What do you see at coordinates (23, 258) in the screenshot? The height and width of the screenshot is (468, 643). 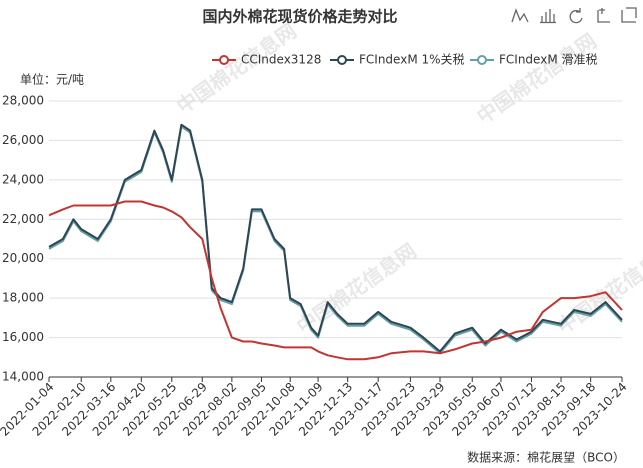 I see `y-tick-label: 20,000` at bounding box center [23, 258].